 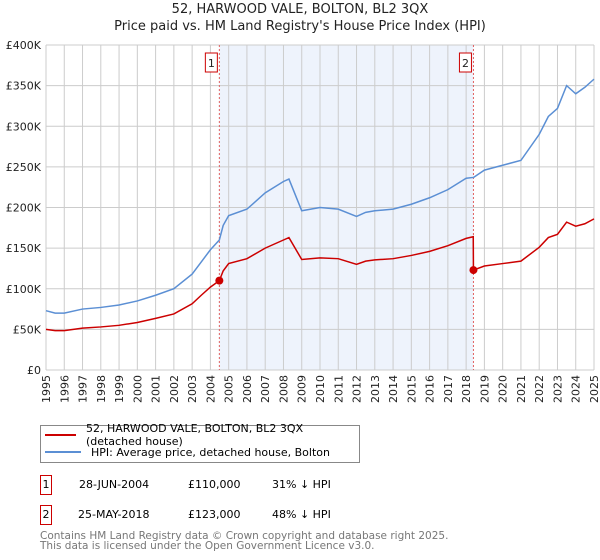 What do you see at coordinates (24, 45) in the screenshot?
I see `y-tick-label: £400K` at bounding box center [24, 45].